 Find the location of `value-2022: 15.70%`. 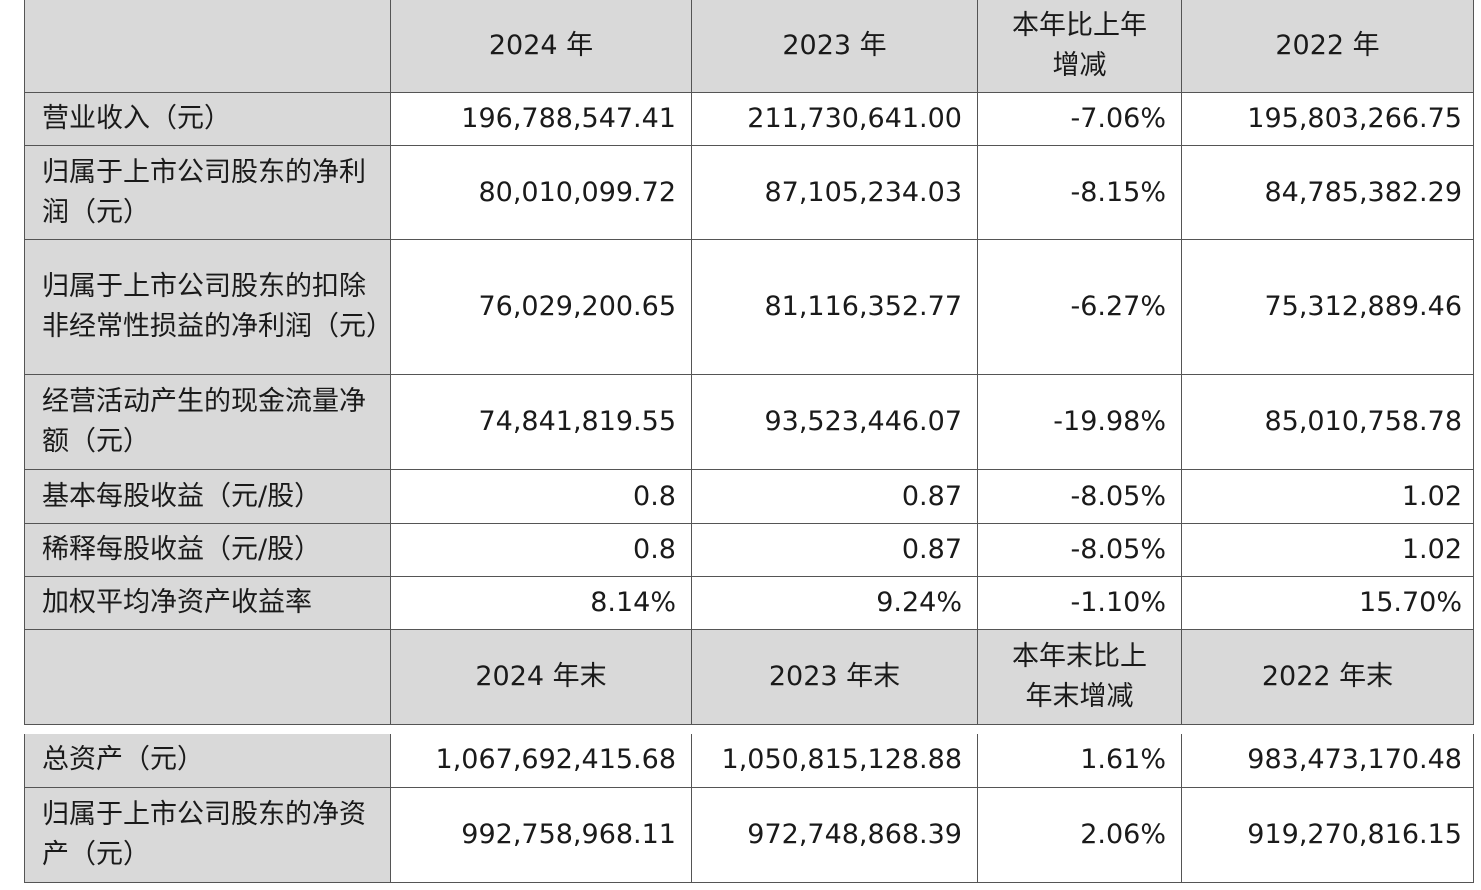

value-2022: 15.70% is located at coordinates (1327, 603).